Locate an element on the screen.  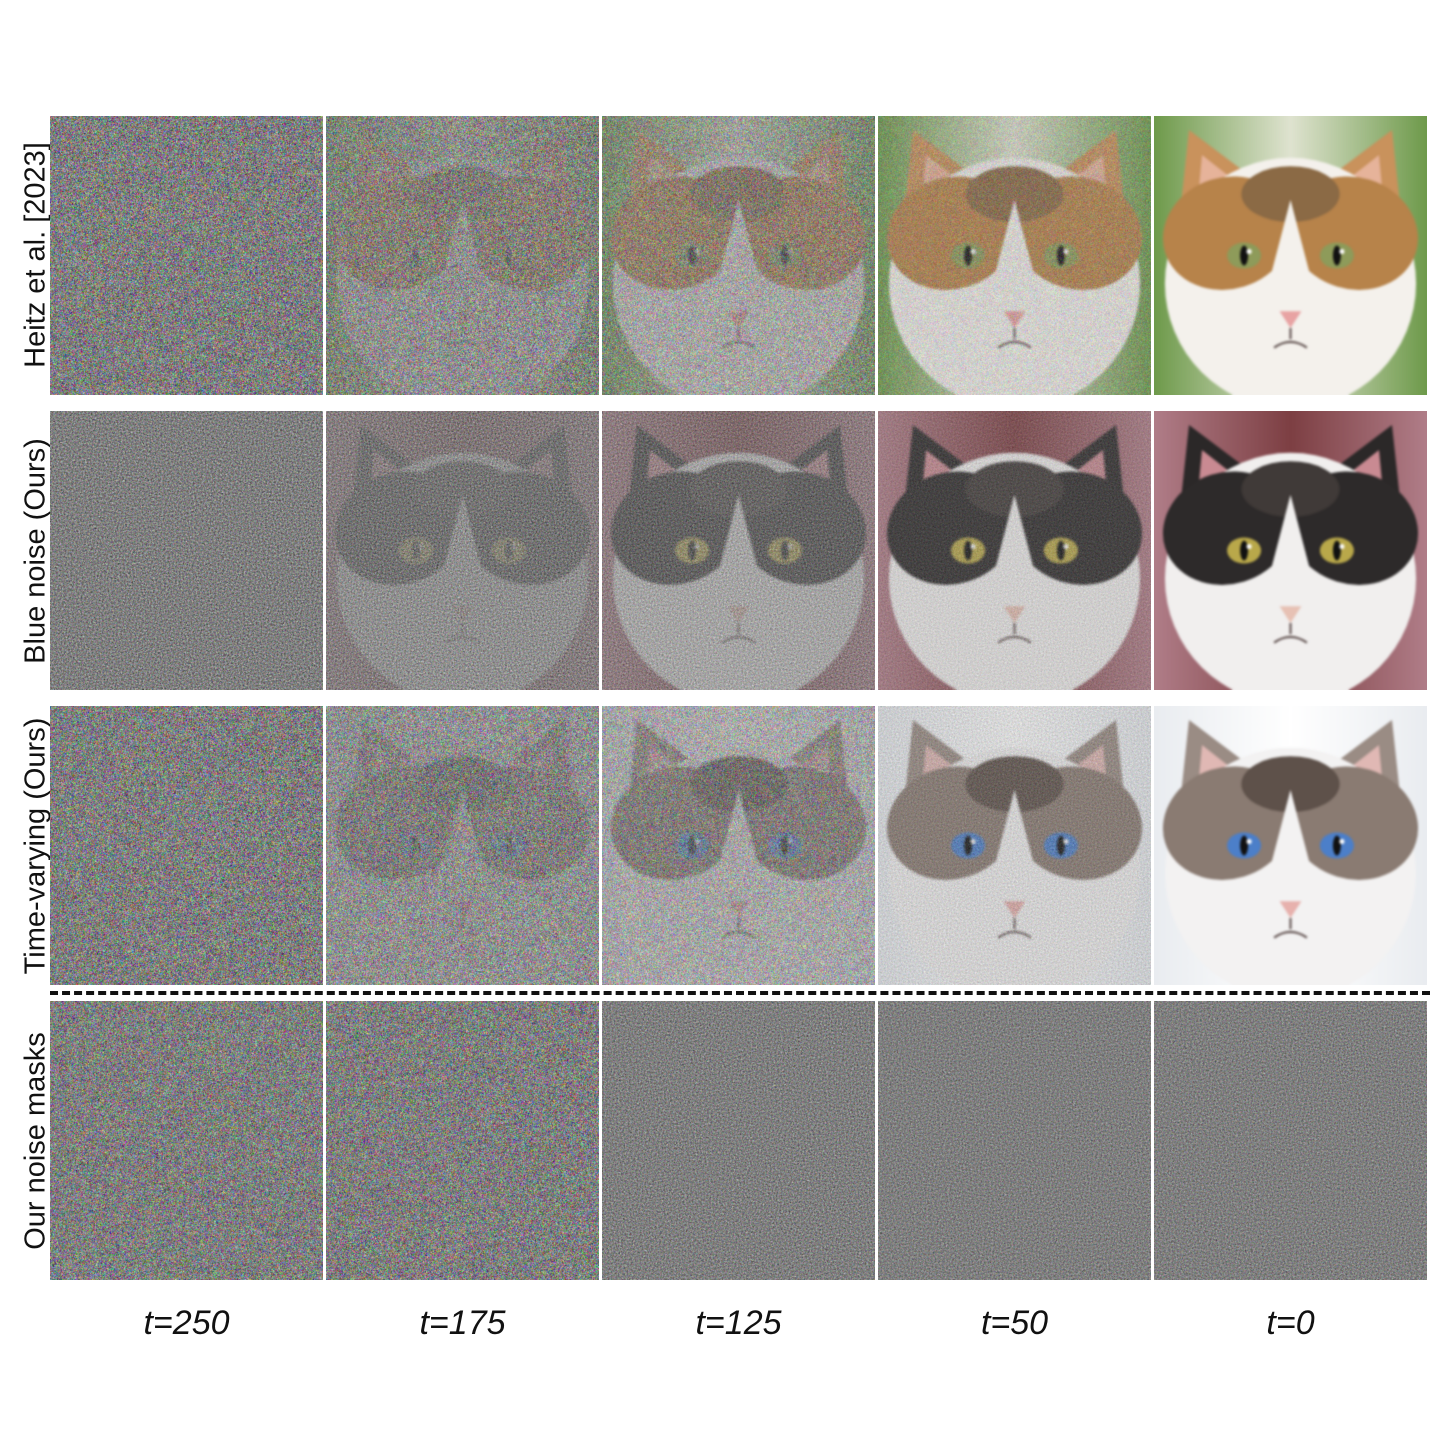
grid-image-r1-t175 is located at coordinates (462, 255).